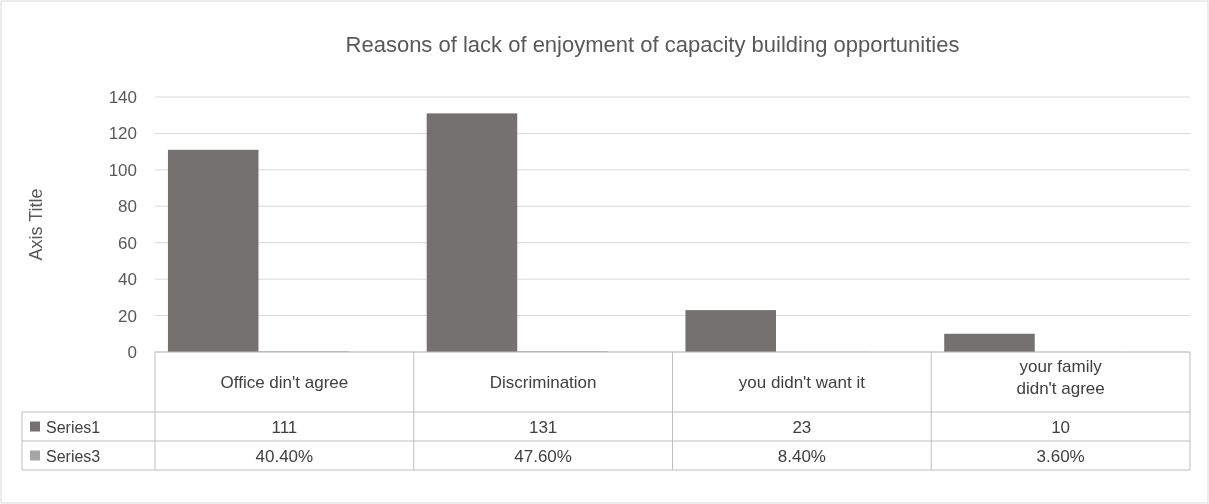 This screenshot has width=1209, height=504. Describe the element at coordinates (1060, 456) in the screenshot. I see `data-label: 3.60%` at that location.